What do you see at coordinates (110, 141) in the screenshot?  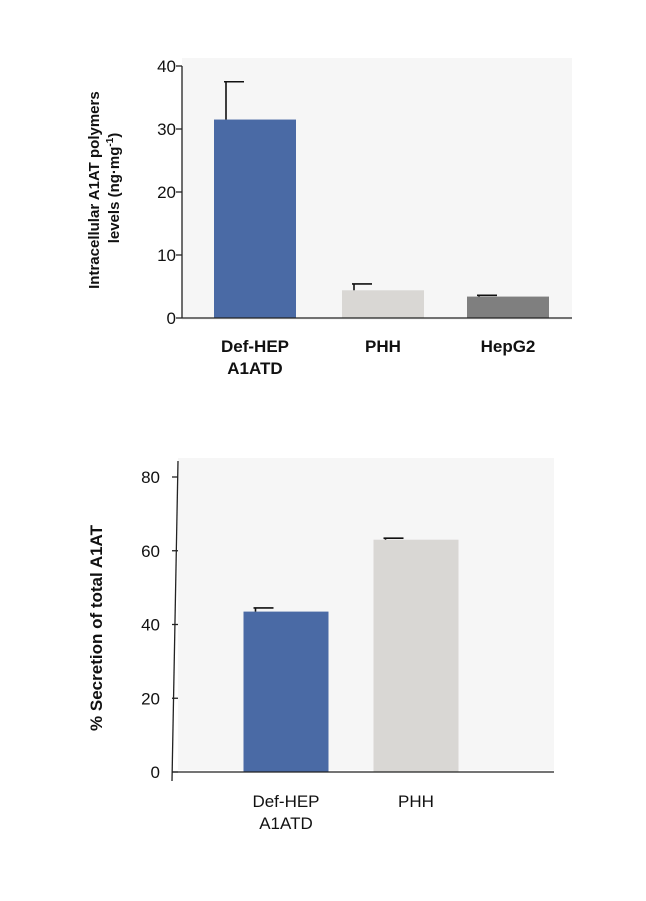 I see `chart-1-y-axis-label-sup: -1` at bounding box center [110, 141].